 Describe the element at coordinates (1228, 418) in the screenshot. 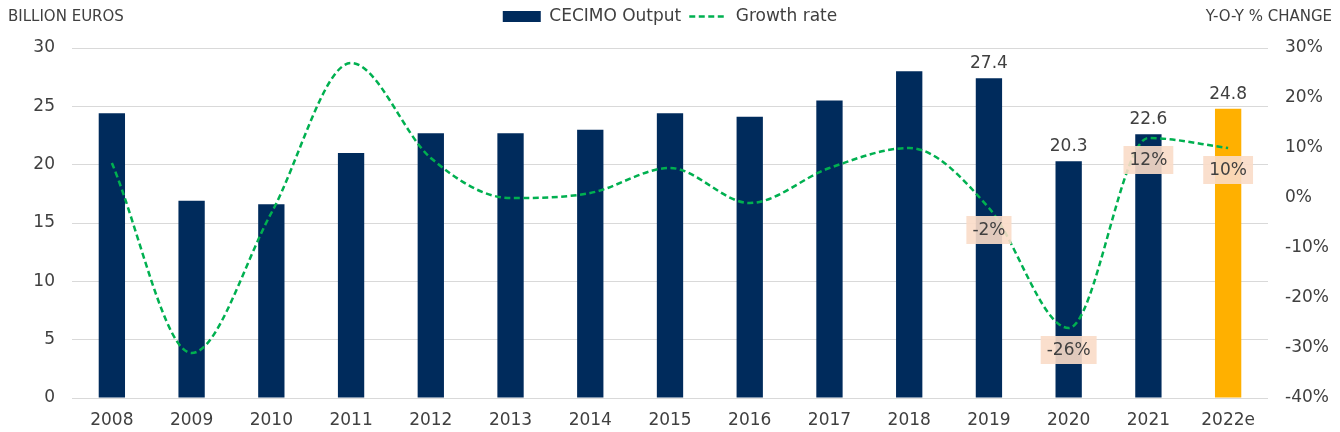

I see `x-tick-label: 2022e` at that location.